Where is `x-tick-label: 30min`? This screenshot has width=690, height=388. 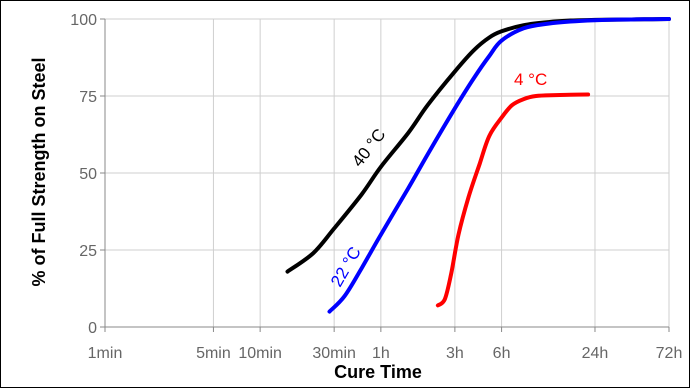
x-tick-label: 30min is located at coordinates (334, 353).